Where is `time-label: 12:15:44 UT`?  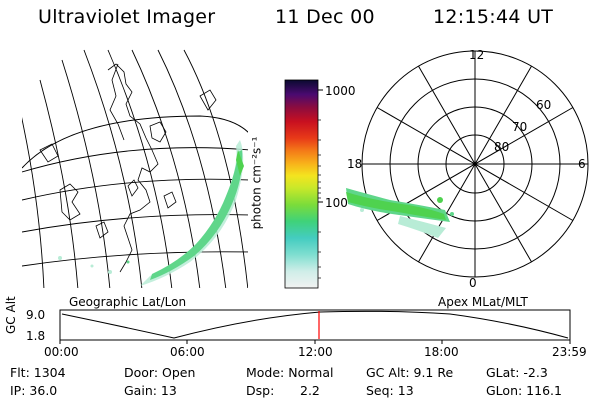 time-label: 12:15:44 UT is located at coordinates (493, 17).